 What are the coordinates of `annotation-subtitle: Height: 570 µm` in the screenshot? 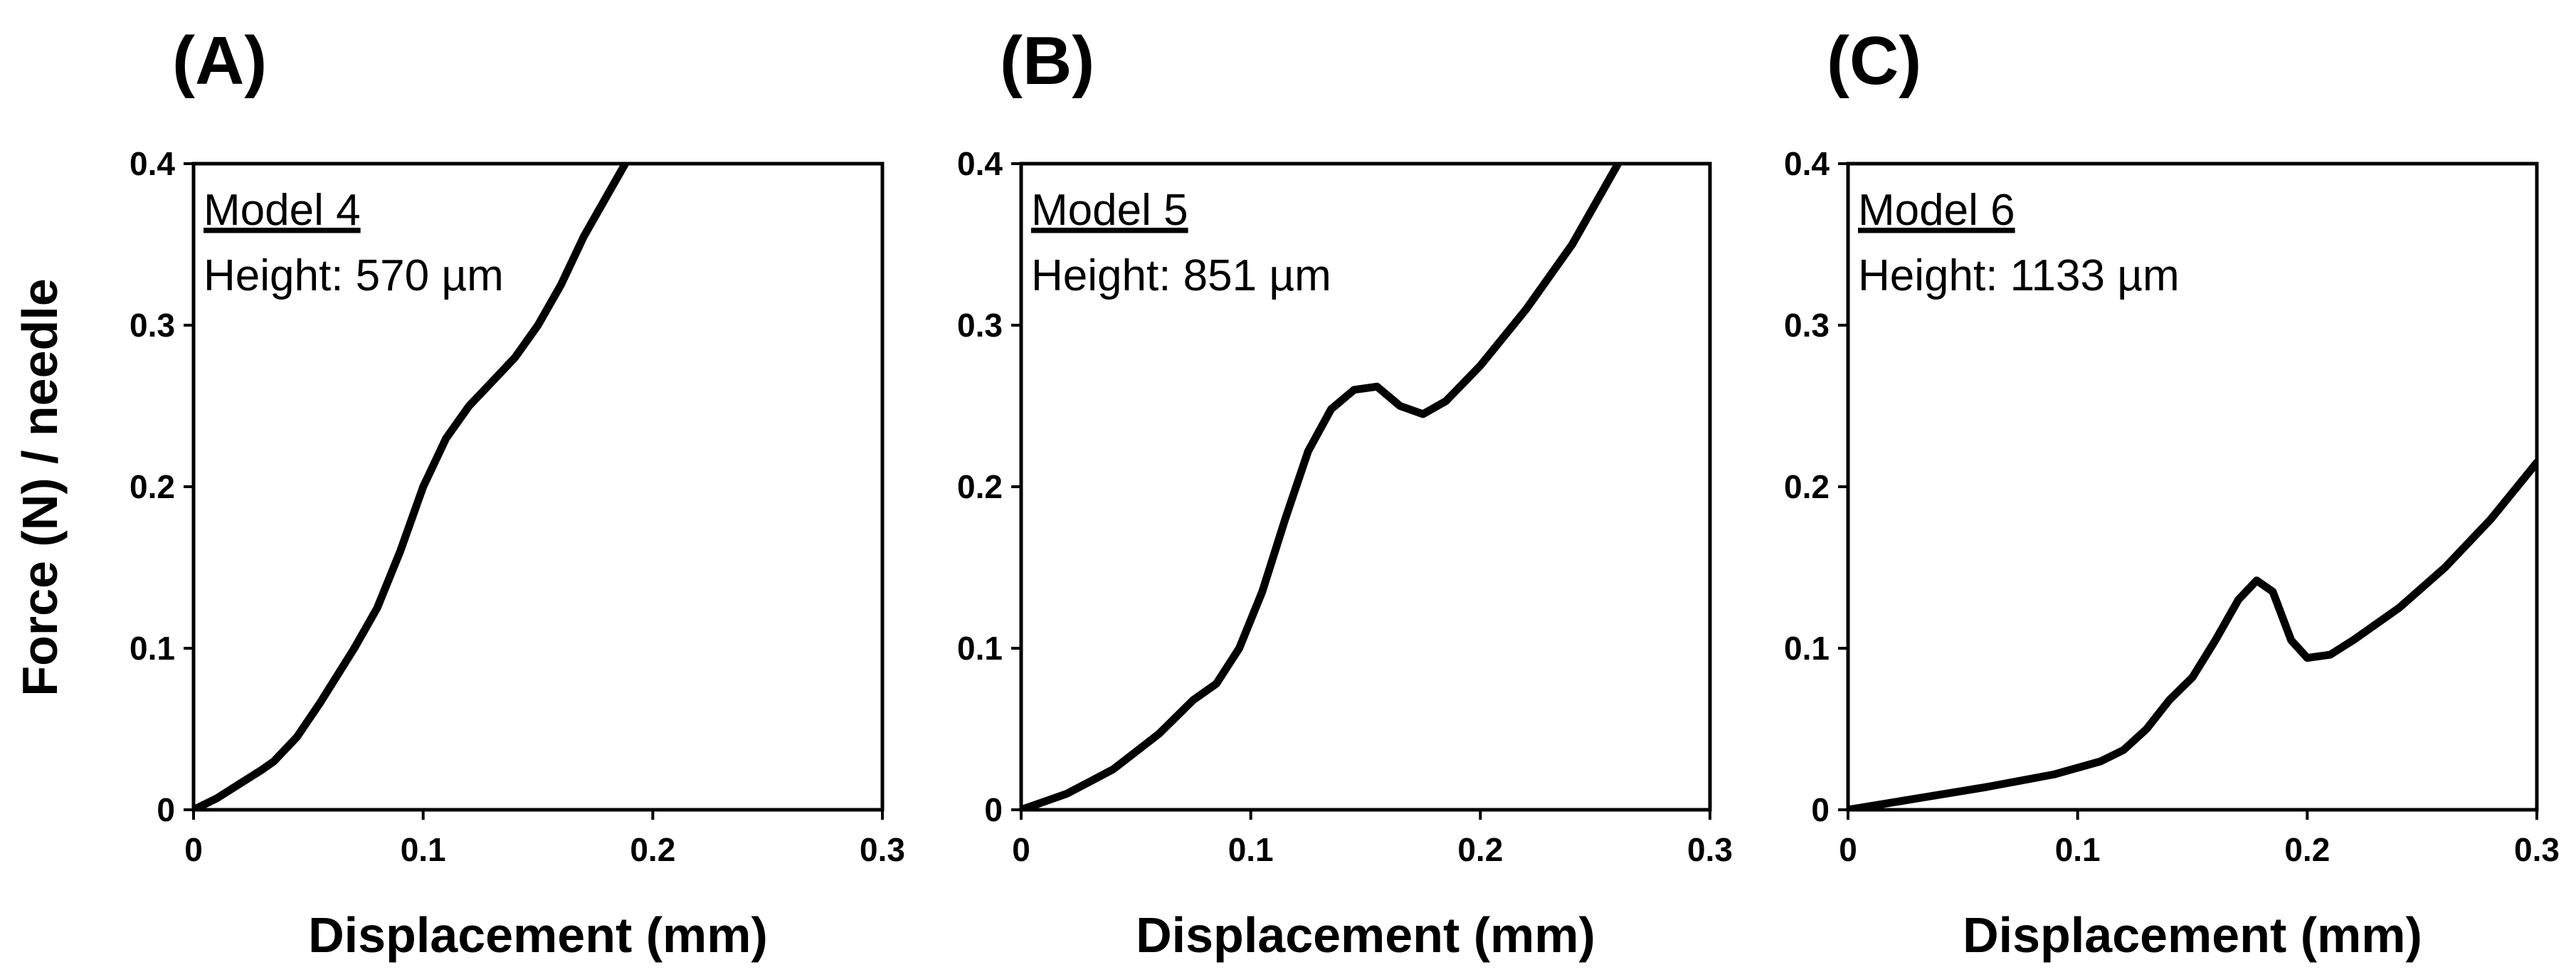 It's located at (354, 275).